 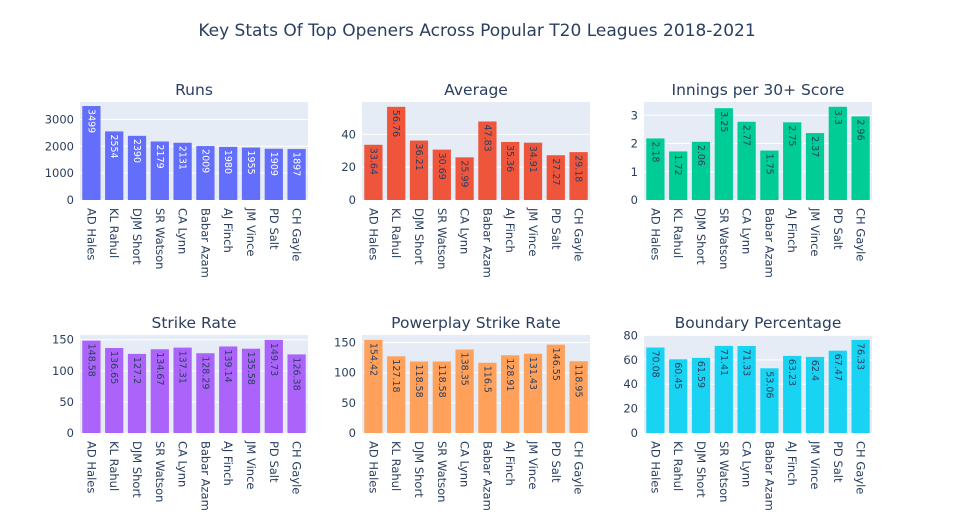 I want to click on bar-data-label: 3.25, so click(x=723, y=121).